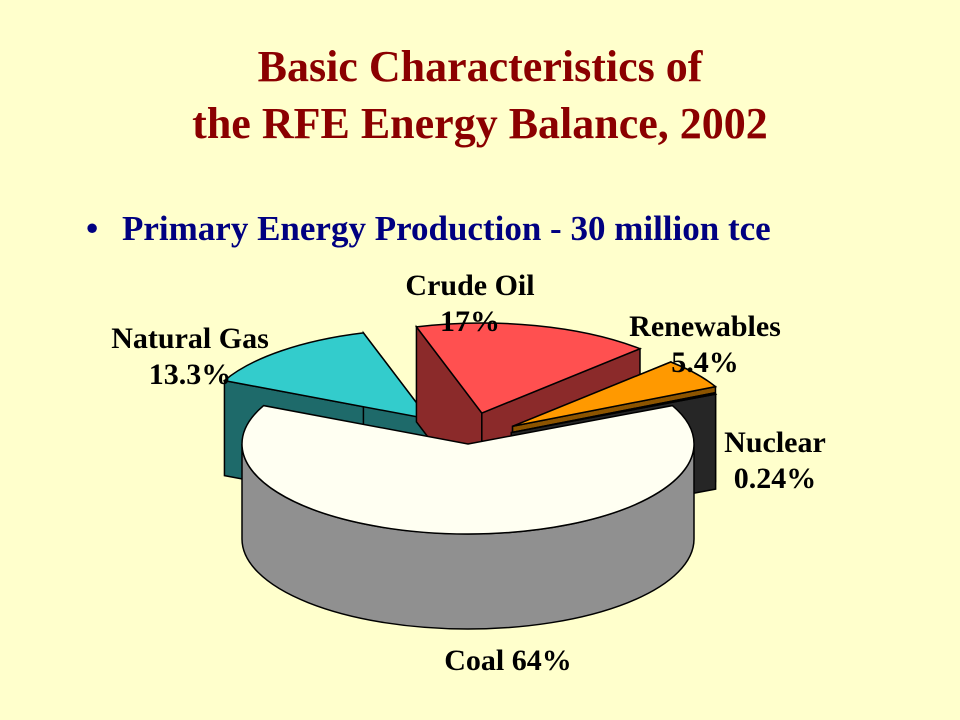 Image resolution: width=960 pixels, height=720 pixels. I want to click on natural-gas-label: Natural Gas, so click(190, 338).